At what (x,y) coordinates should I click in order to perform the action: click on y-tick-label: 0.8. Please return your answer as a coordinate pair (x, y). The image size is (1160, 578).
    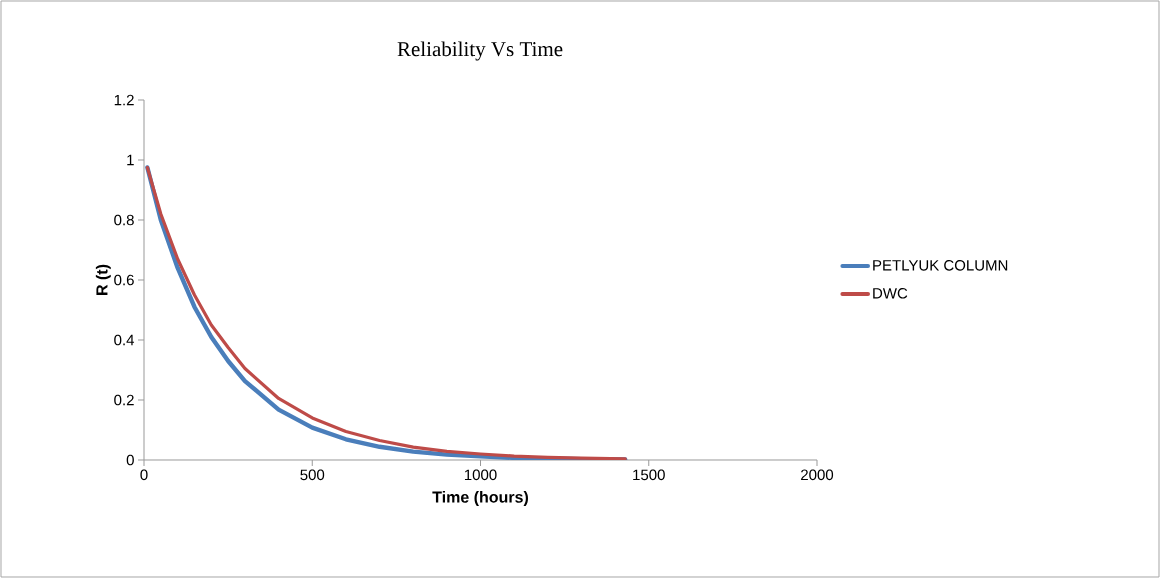
    Looking at the image, I should click on (124, 220).